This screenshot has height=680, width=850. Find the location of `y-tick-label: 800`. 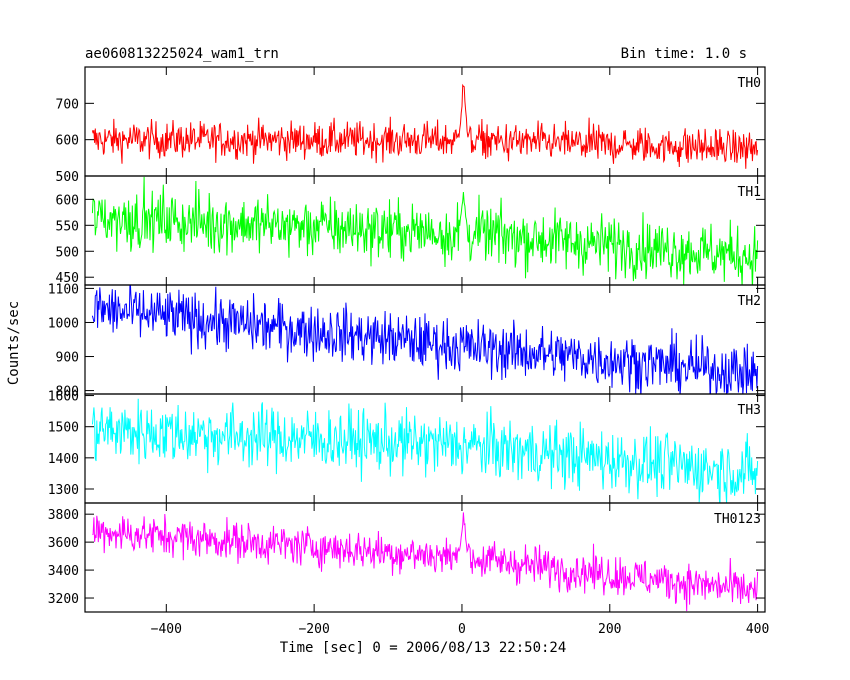

y-tick-label: 800 is located at coordinates (67, 392).